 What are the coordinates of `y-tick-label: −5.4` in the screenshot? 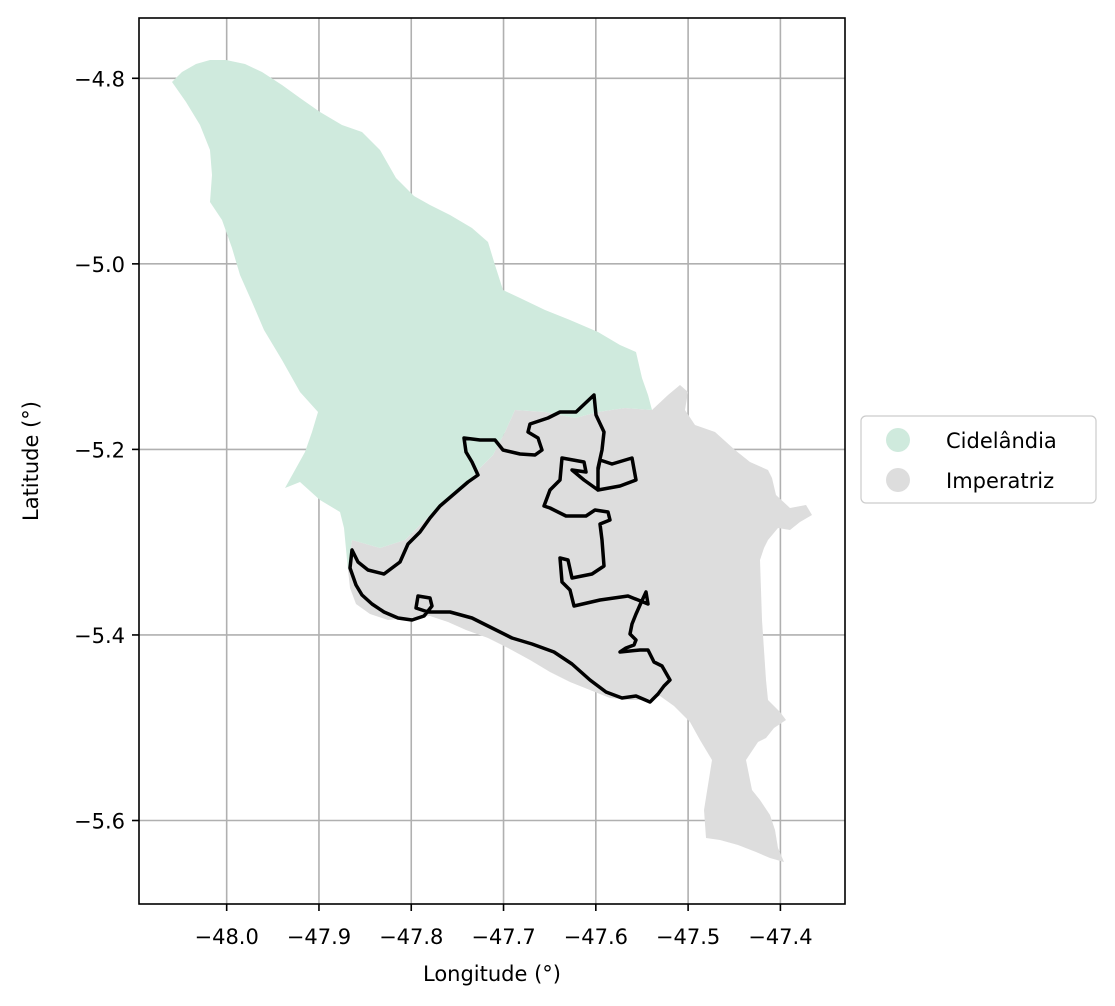 It's located at (99, 636).